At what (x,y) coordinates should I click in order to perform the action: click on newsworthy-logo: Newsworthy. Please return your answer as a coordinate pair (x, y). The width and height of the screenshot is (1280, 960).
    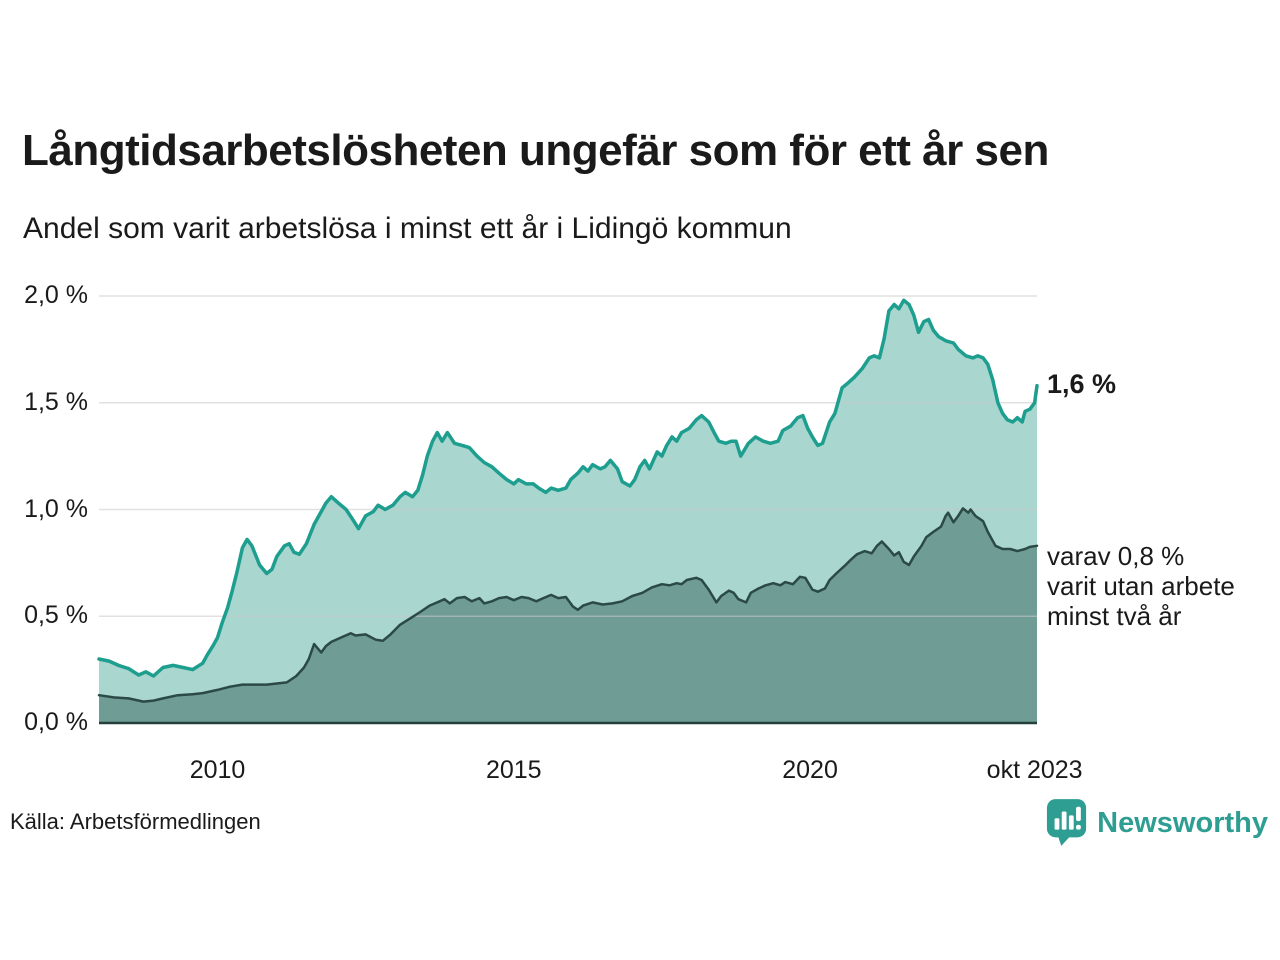
    Looking at the image, I should click on (1157, 823).